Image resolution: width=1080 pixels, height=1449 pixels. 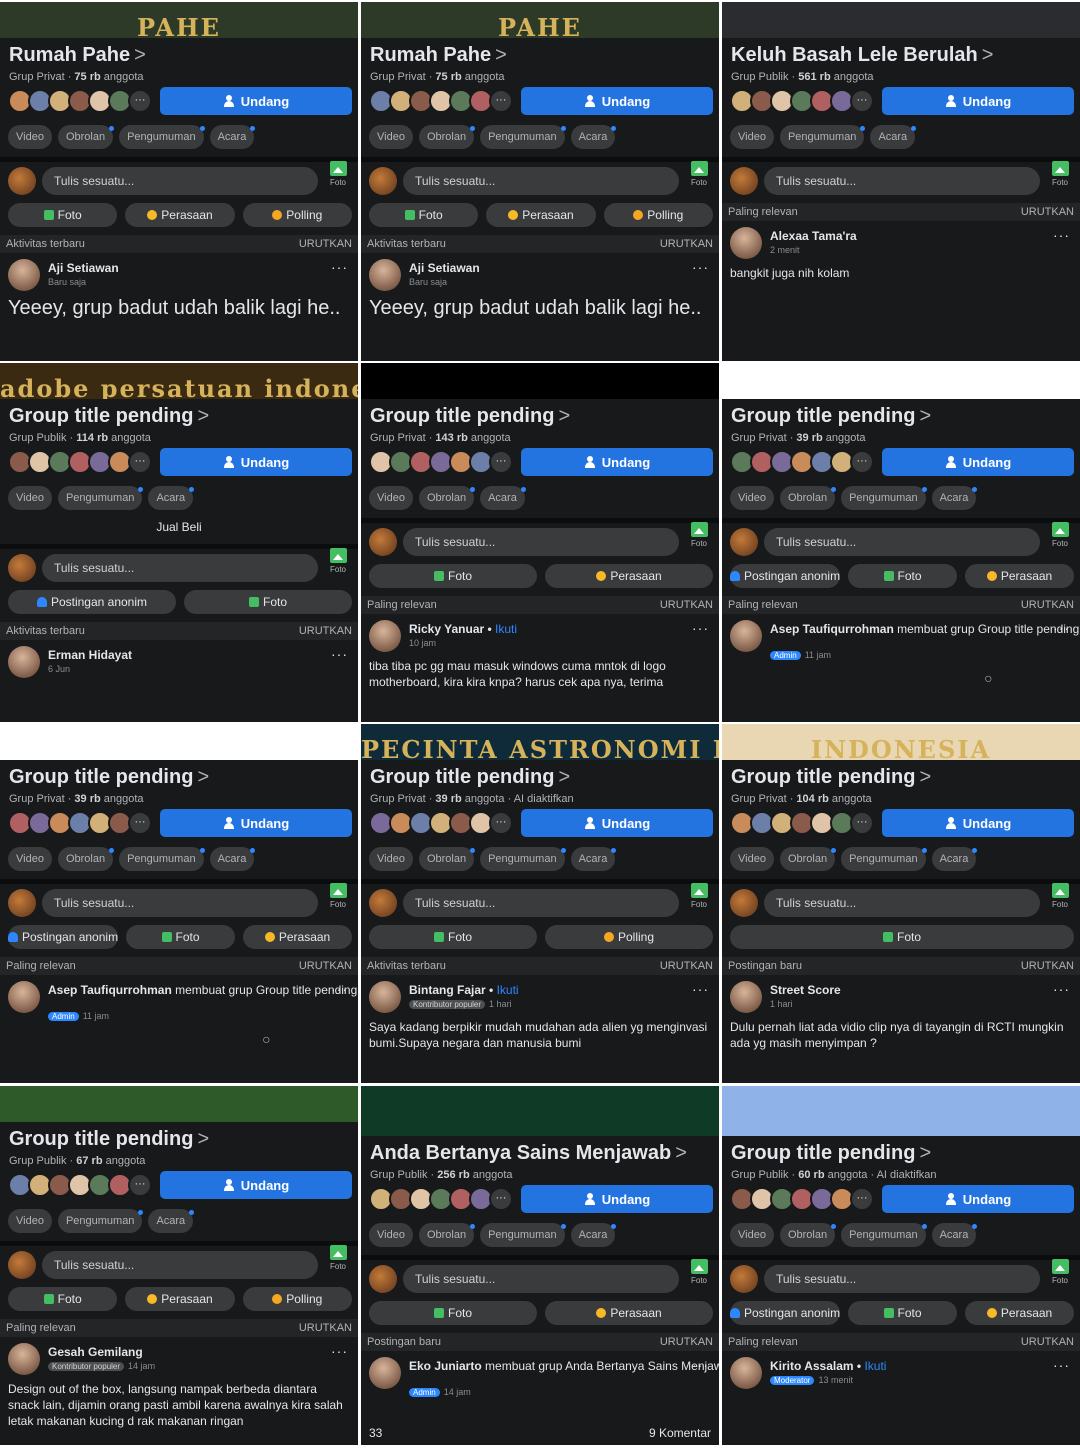 I want to click on cover-photo, so click(x=901, y=20).